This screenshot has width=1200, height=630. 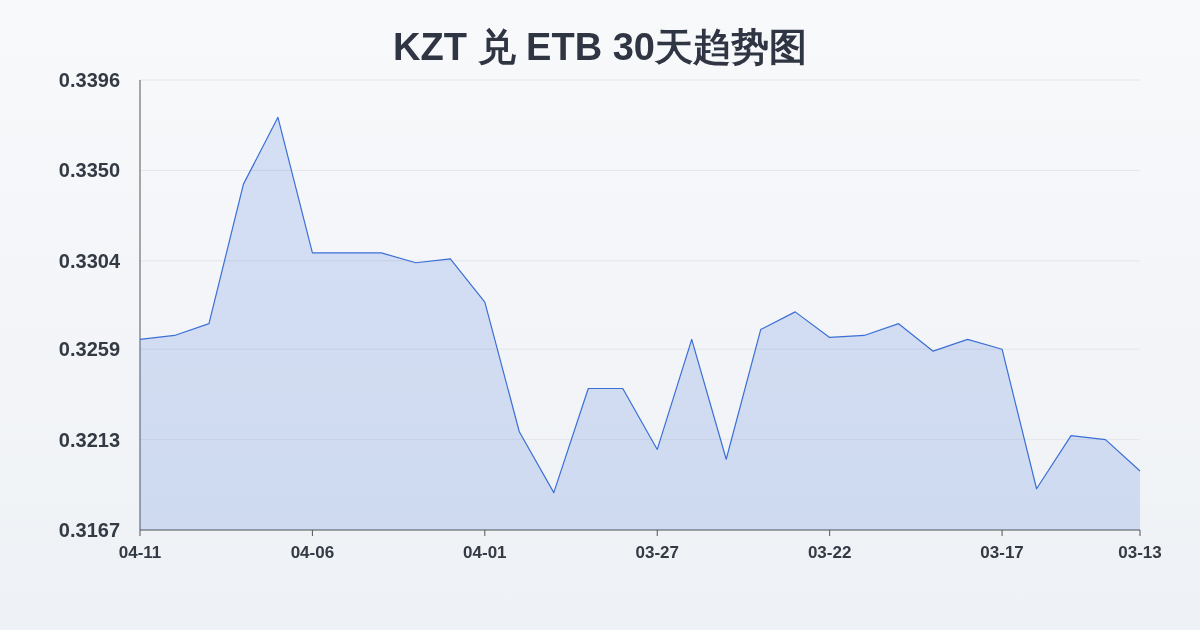 What do you see at coordinates (89, 260) in the screenshot?
I see `y-tick-label: 0.3304` at bounding box center [89, 260].